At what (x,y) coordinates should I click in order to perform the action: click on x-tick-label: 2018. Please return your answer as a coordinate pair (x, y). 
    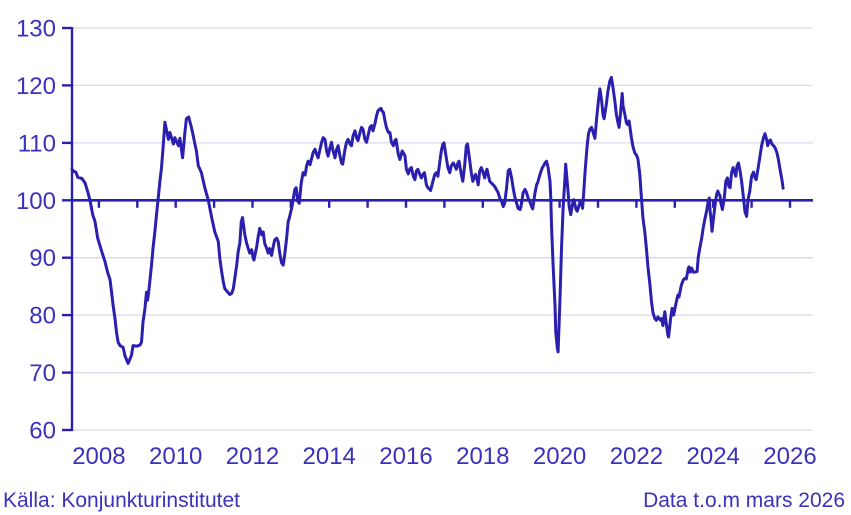
    Looking at the image, I should click on (482, 456).